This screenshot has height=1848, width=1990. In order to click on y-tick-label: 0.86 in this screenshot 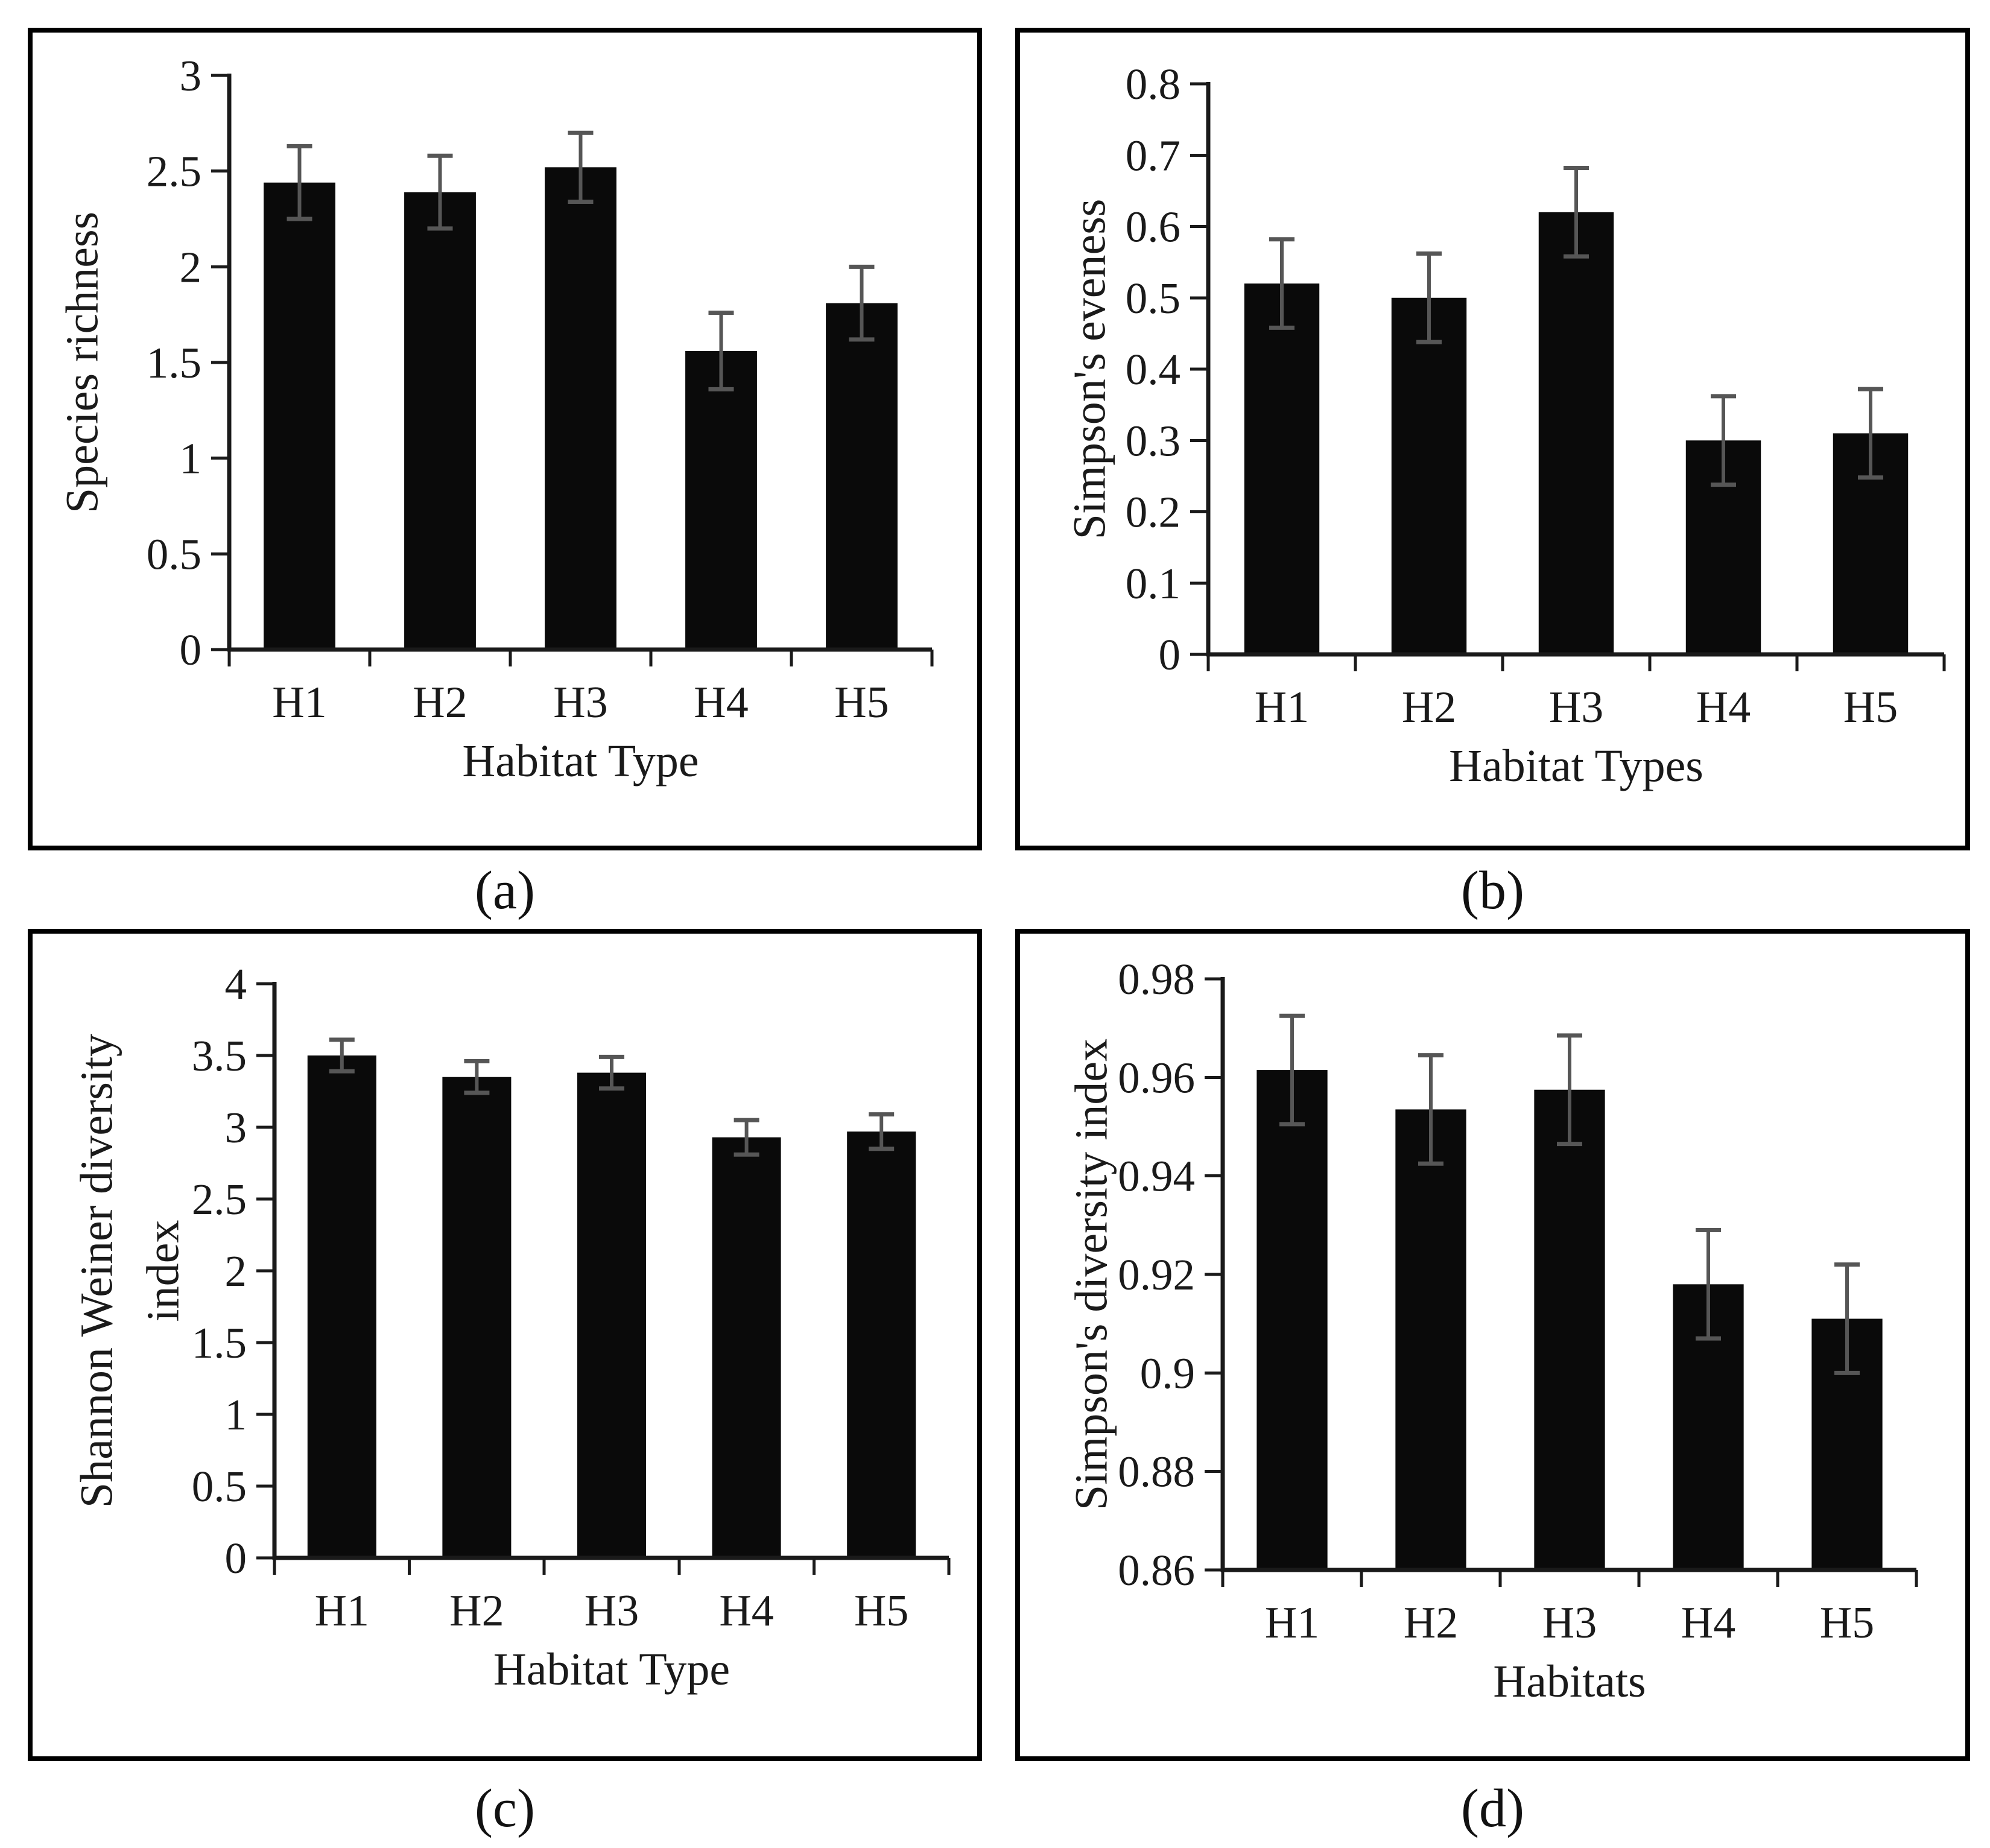, I will do `click(1156, 1570)`.